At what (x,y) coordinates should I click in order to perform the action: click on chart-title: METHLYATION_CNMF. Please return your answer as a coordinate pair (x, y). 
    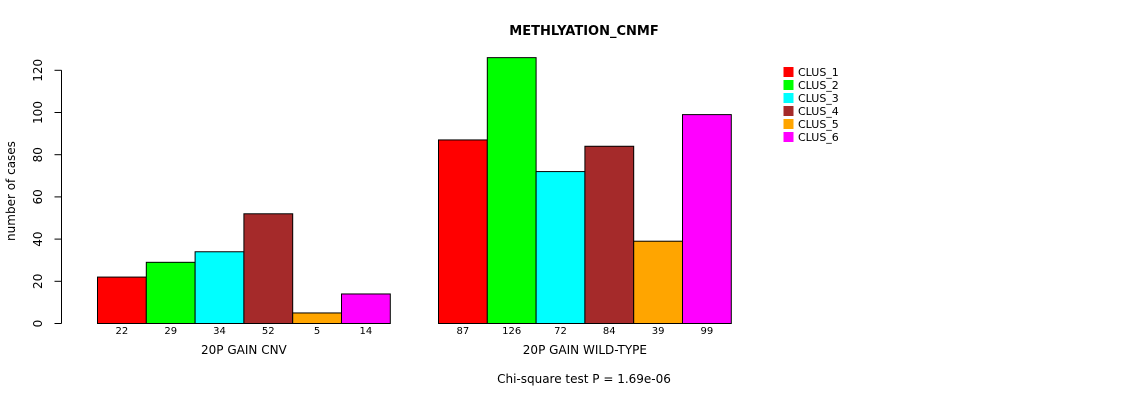
    Looking at the image, I should click on (583, 31).